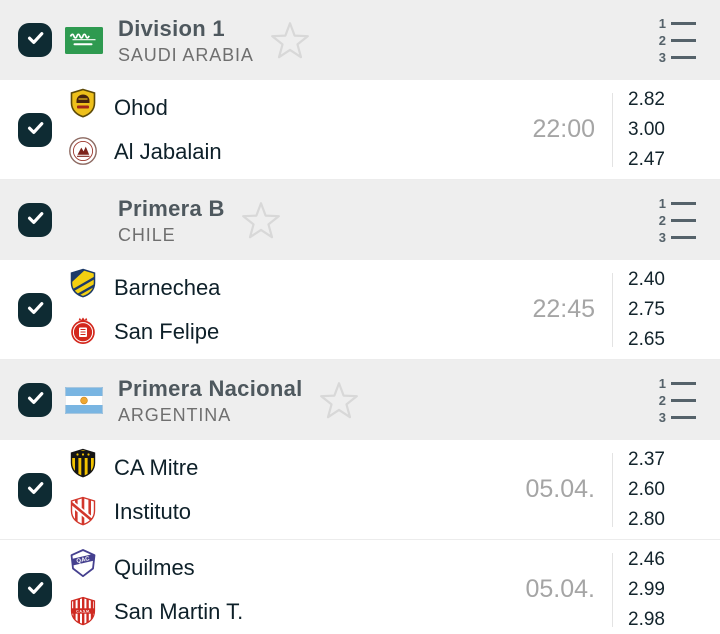 Image resolution: width=720 pixels, height=634 pixels. Describe the element at coordinates (646, 99) in the screenshot. I see `odd-home: 2.82` at that location.